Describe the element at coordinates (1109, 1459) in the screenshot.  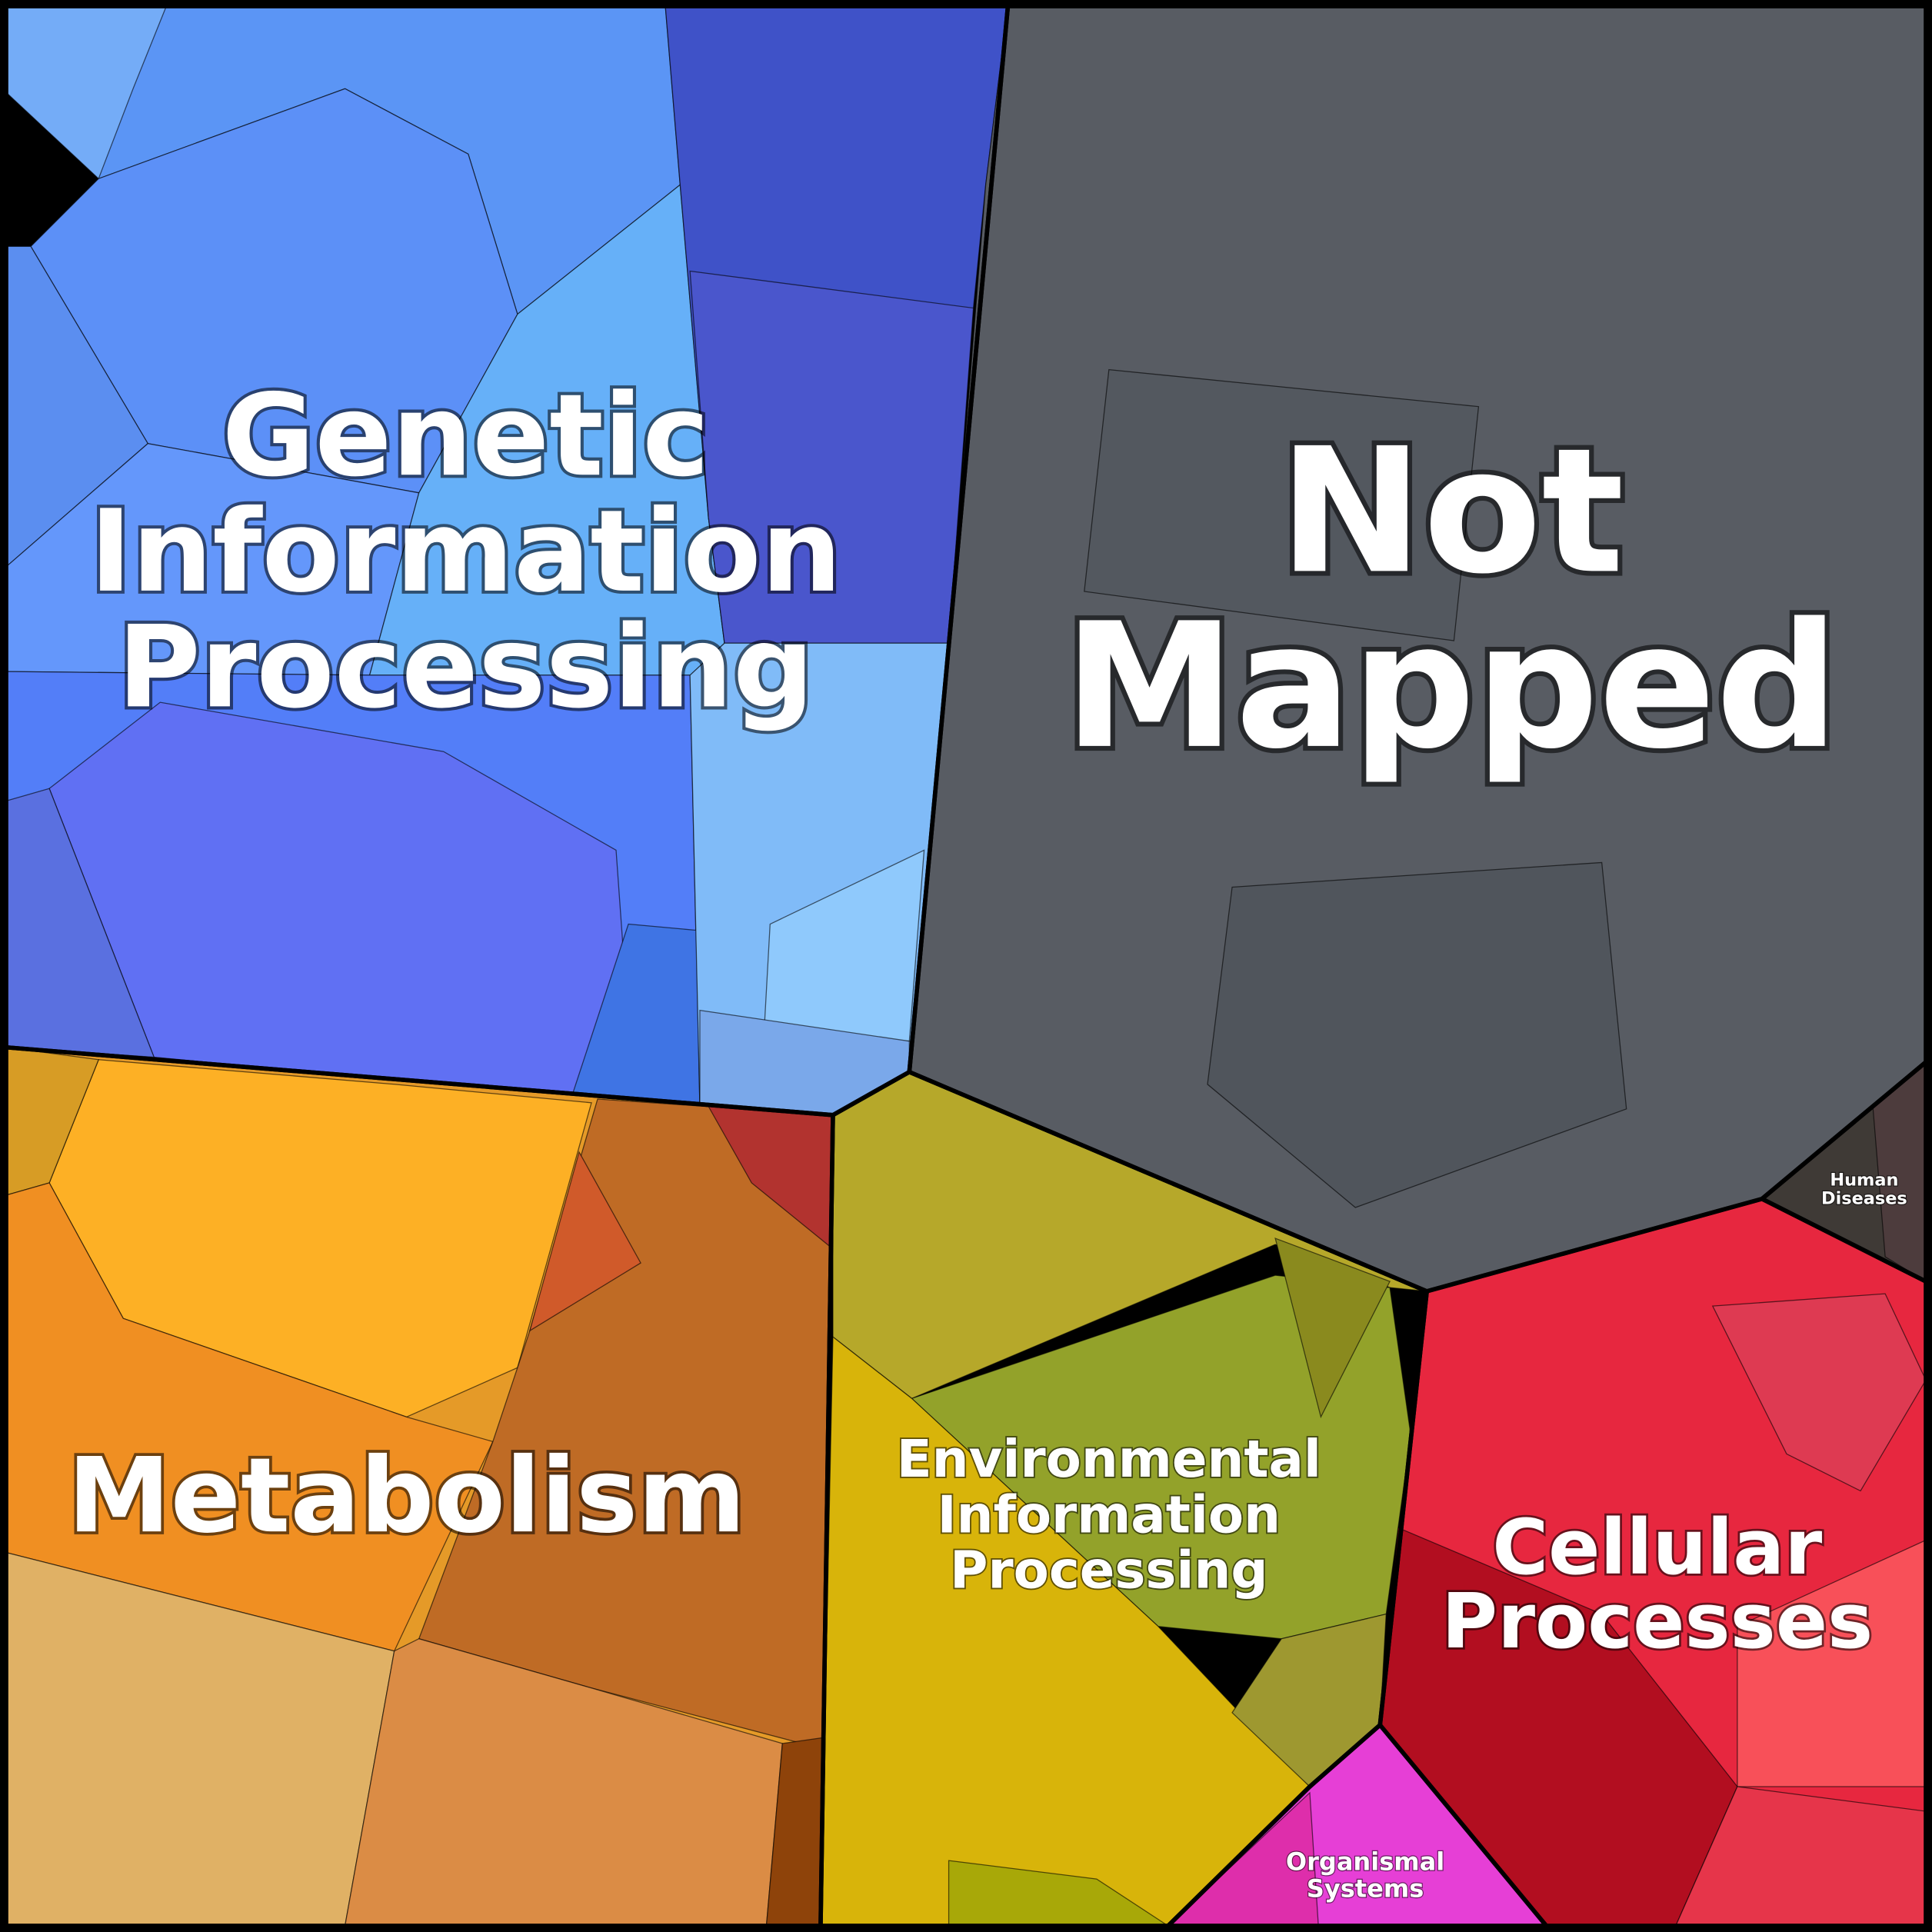
I see `region-label: Environmental` at that location.